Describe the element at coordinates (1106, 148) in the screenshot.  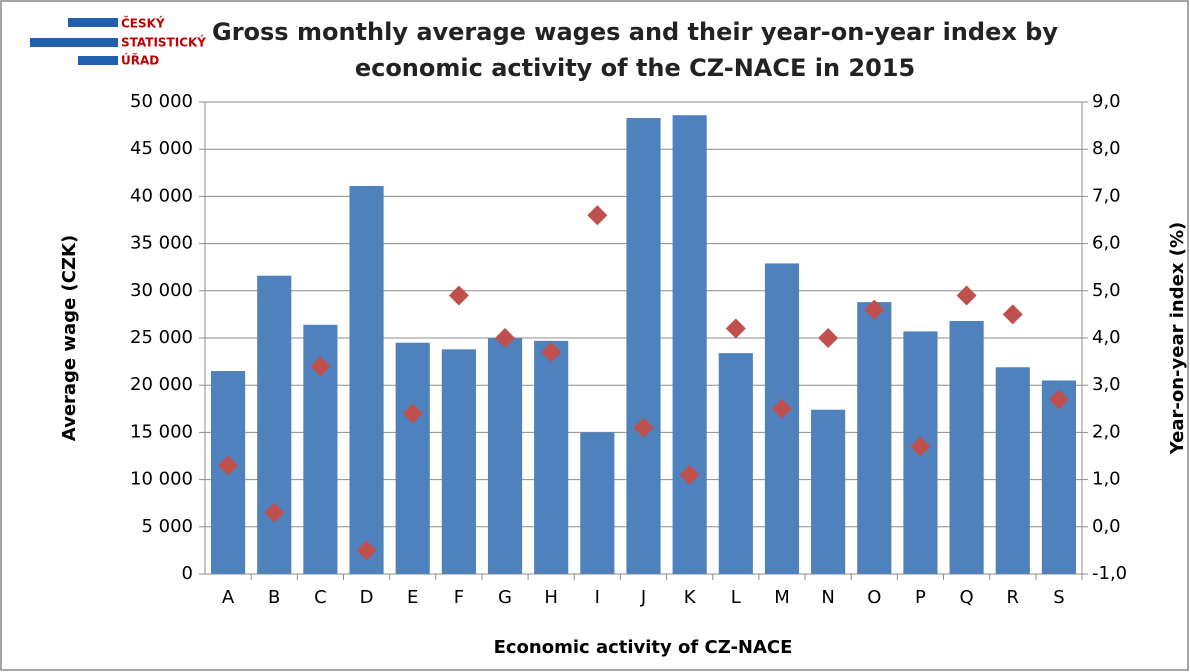
I see `y2-tick-label: 8,0` at that location.